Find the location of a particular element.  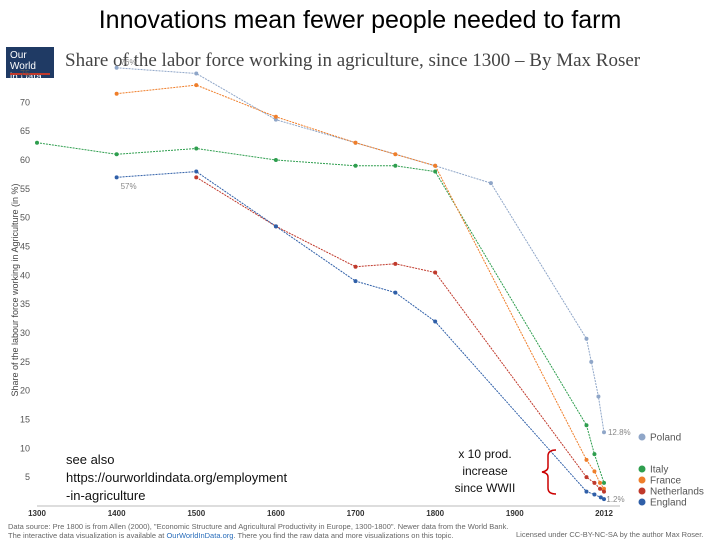

logo-underline is located at coordinates (30, 74).